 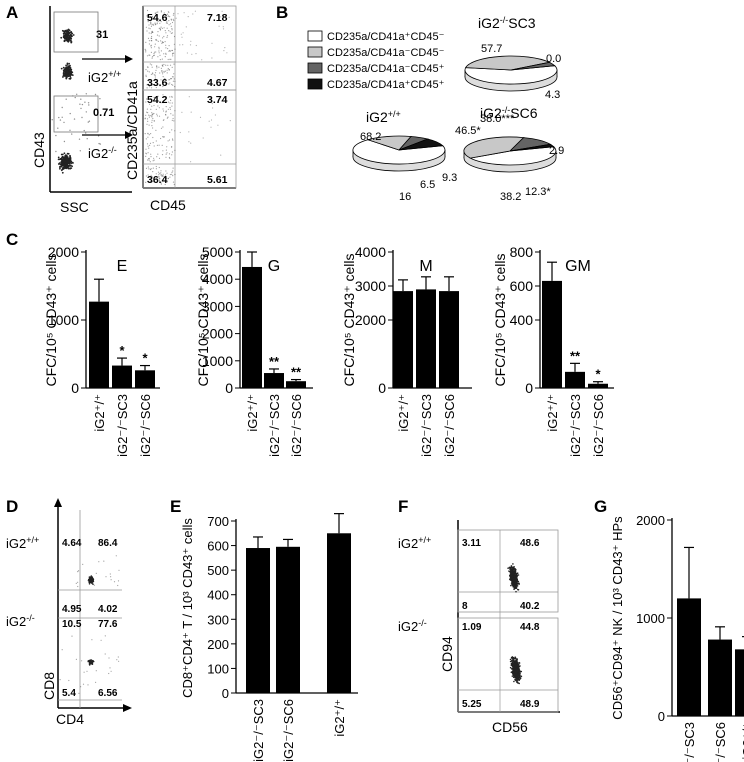 I want to click on panel-d-label: D, so click(x=12, y=506).